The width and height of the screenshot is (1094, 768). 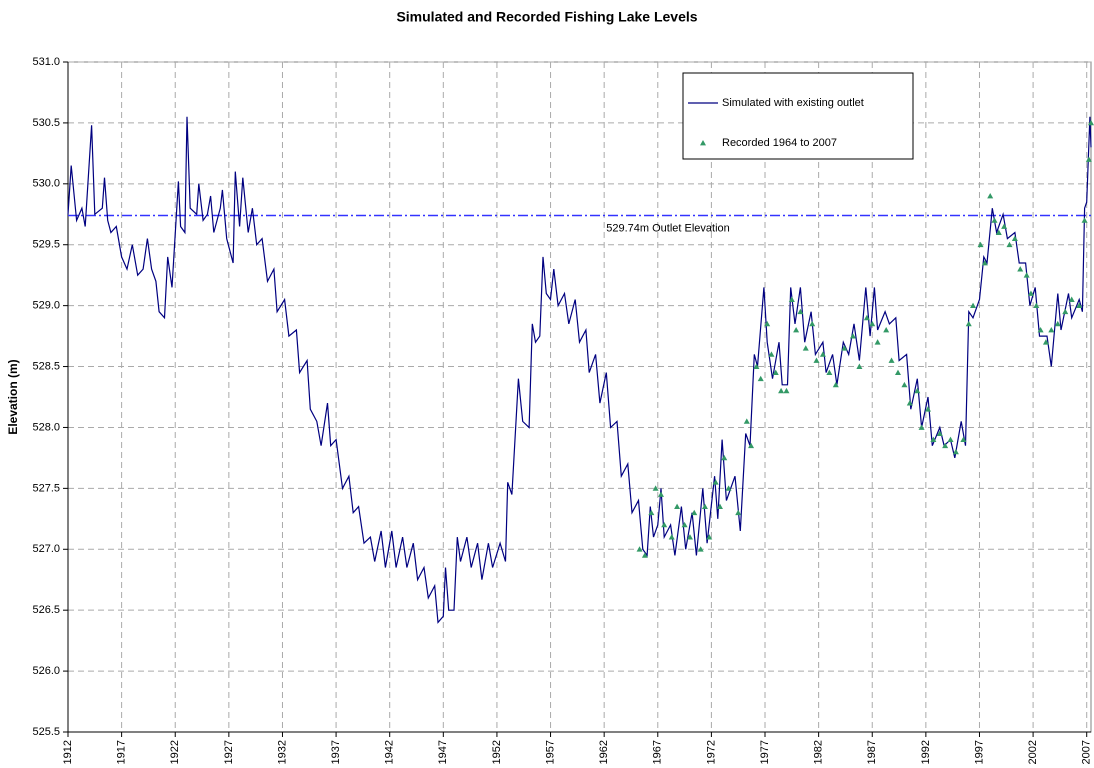 I want to click on x-tick-label: 1962, so click(x=604, y=752).